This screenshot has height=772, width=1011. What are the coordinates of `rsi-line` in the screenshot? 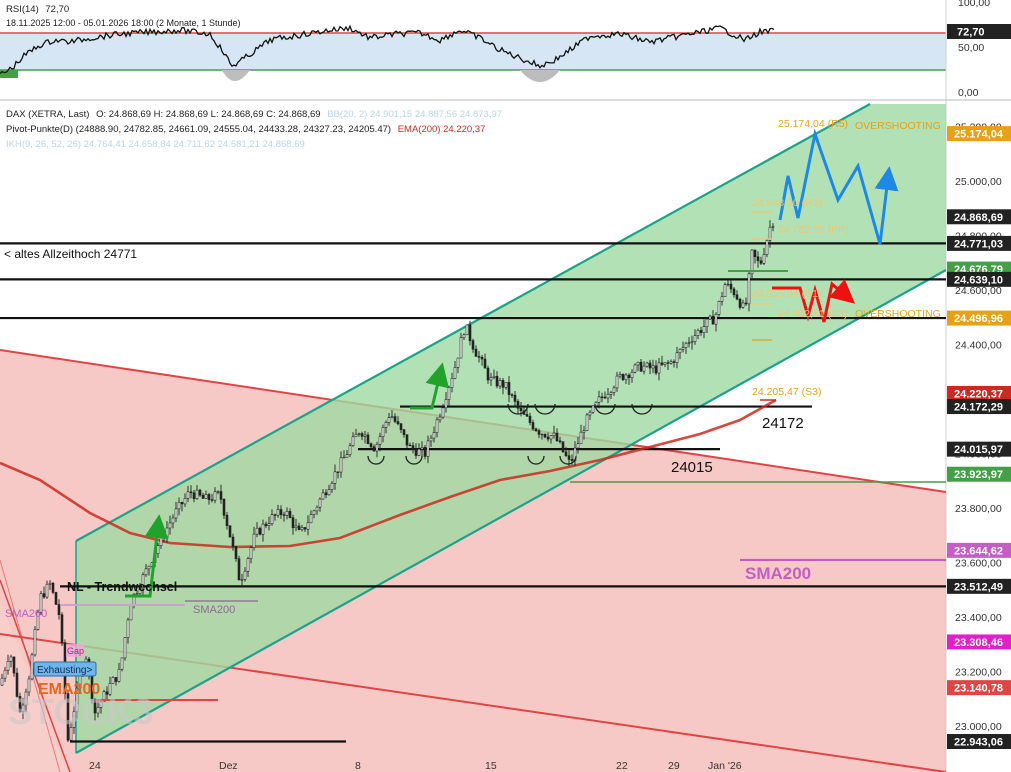 It's located at (387, 49).